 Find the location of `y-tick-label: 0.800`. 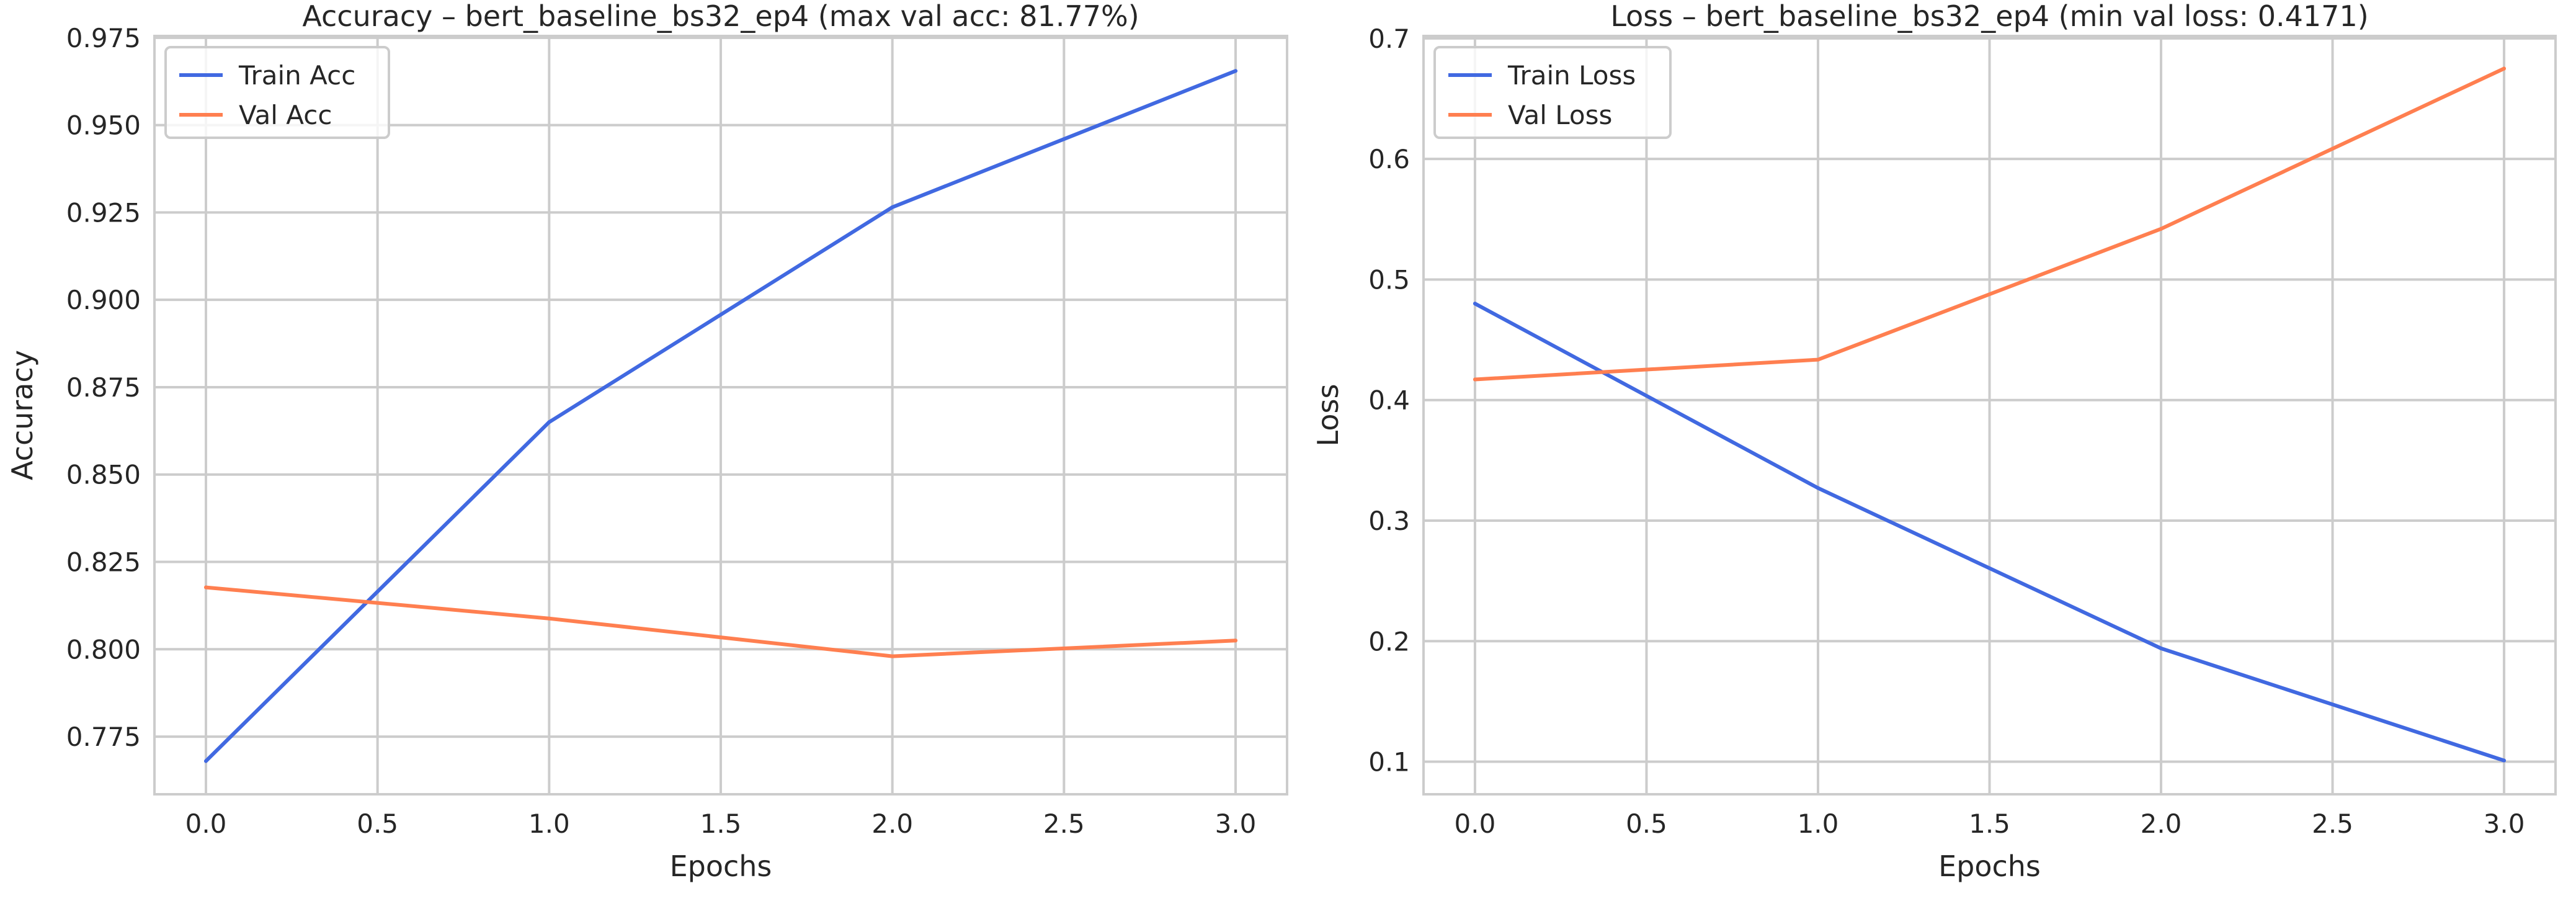

y-tick-label: 0.800 is located at coordinates (103, 649).